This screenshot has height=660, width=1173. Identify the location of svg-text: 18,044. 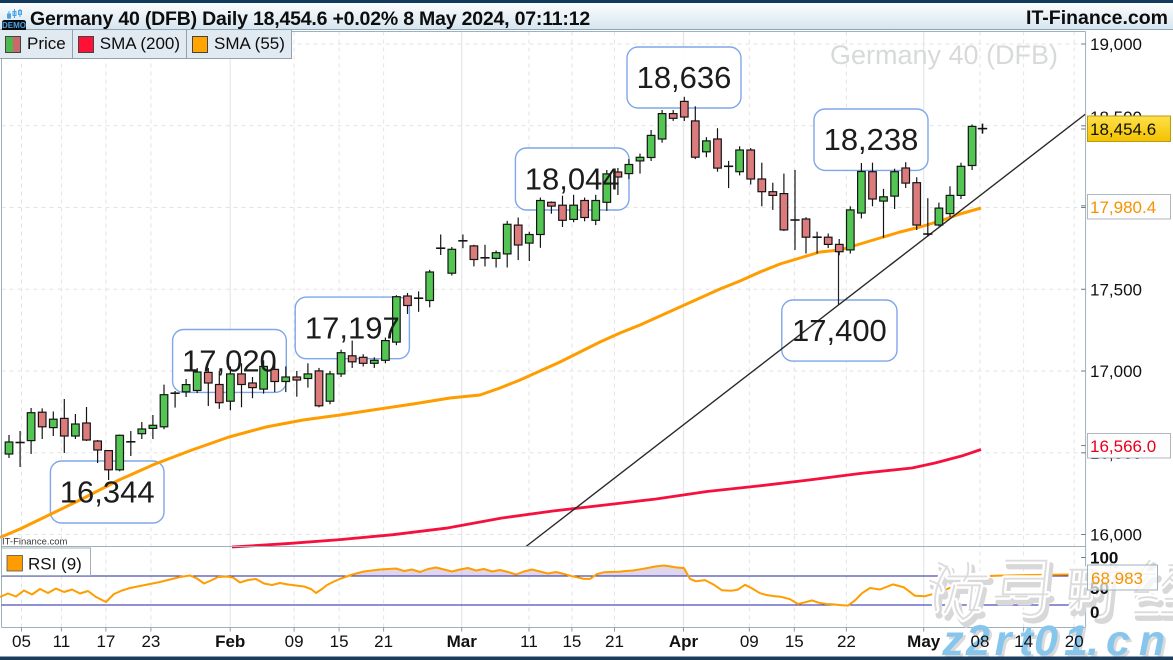
(572, 179).